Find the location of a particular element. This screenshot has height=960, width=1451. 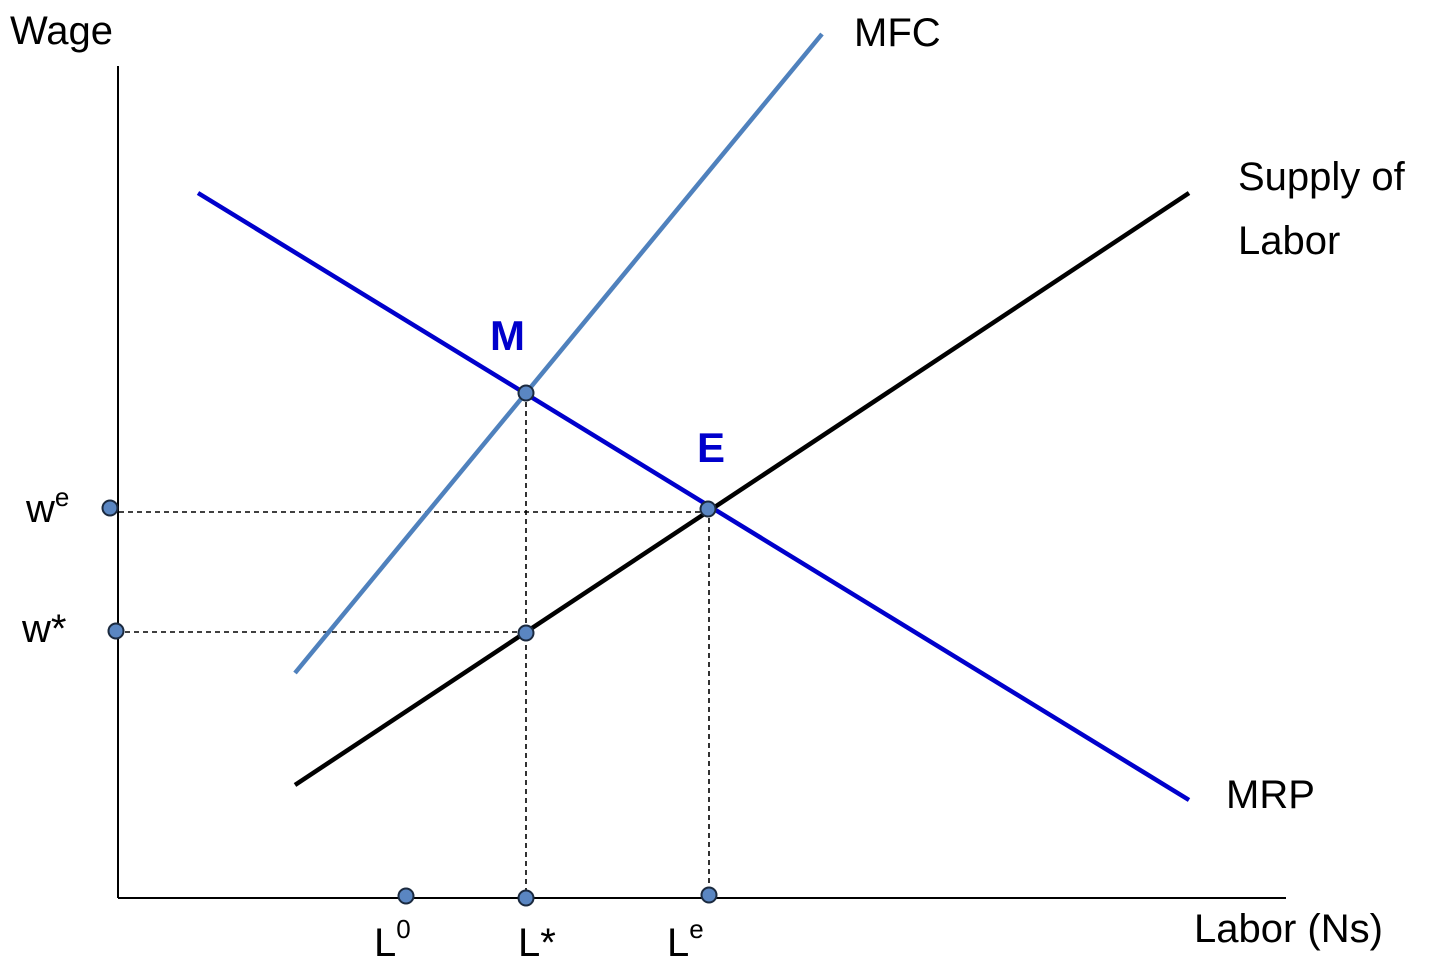

tick-lstar-marker is located at coordinates (526, 898).